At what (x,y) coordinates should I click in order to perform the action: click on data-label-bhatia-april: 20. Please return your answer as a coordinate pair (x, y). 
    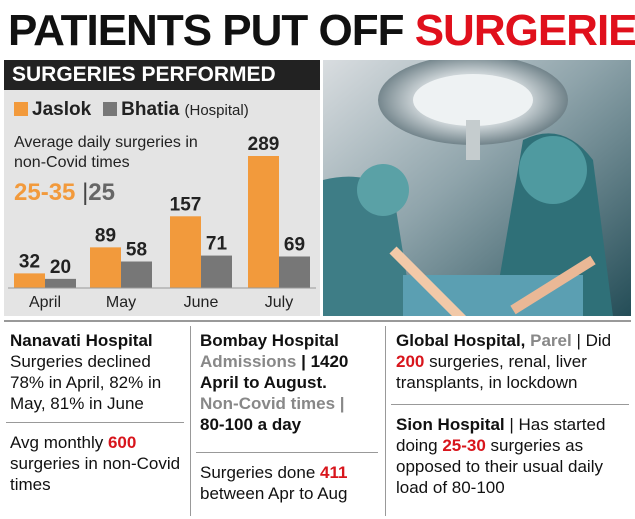
    Looking at the image, I should click on (60, 267).